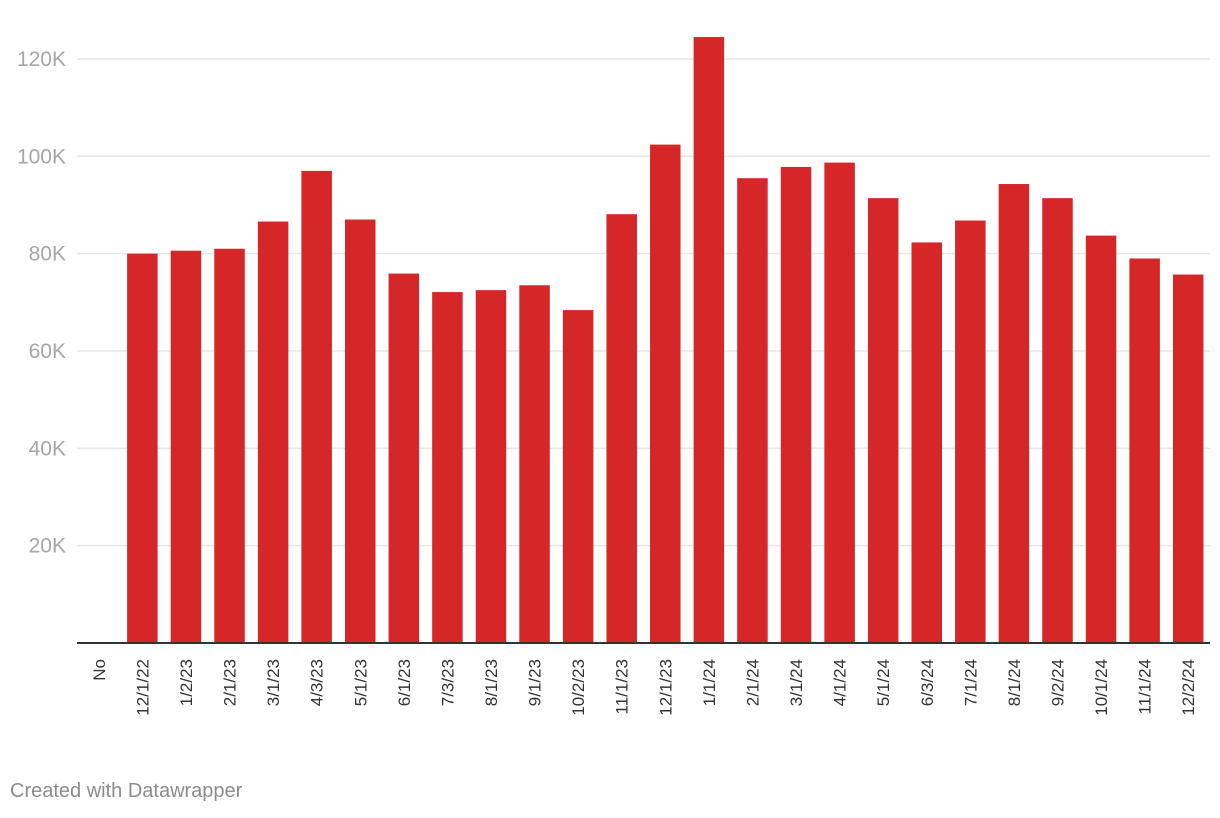 This screenshot has width=1220, height=818. Describe the element at coordinates (142, 687) in the screenshot. I see `x-tick-label: 12/1/22` at that location.